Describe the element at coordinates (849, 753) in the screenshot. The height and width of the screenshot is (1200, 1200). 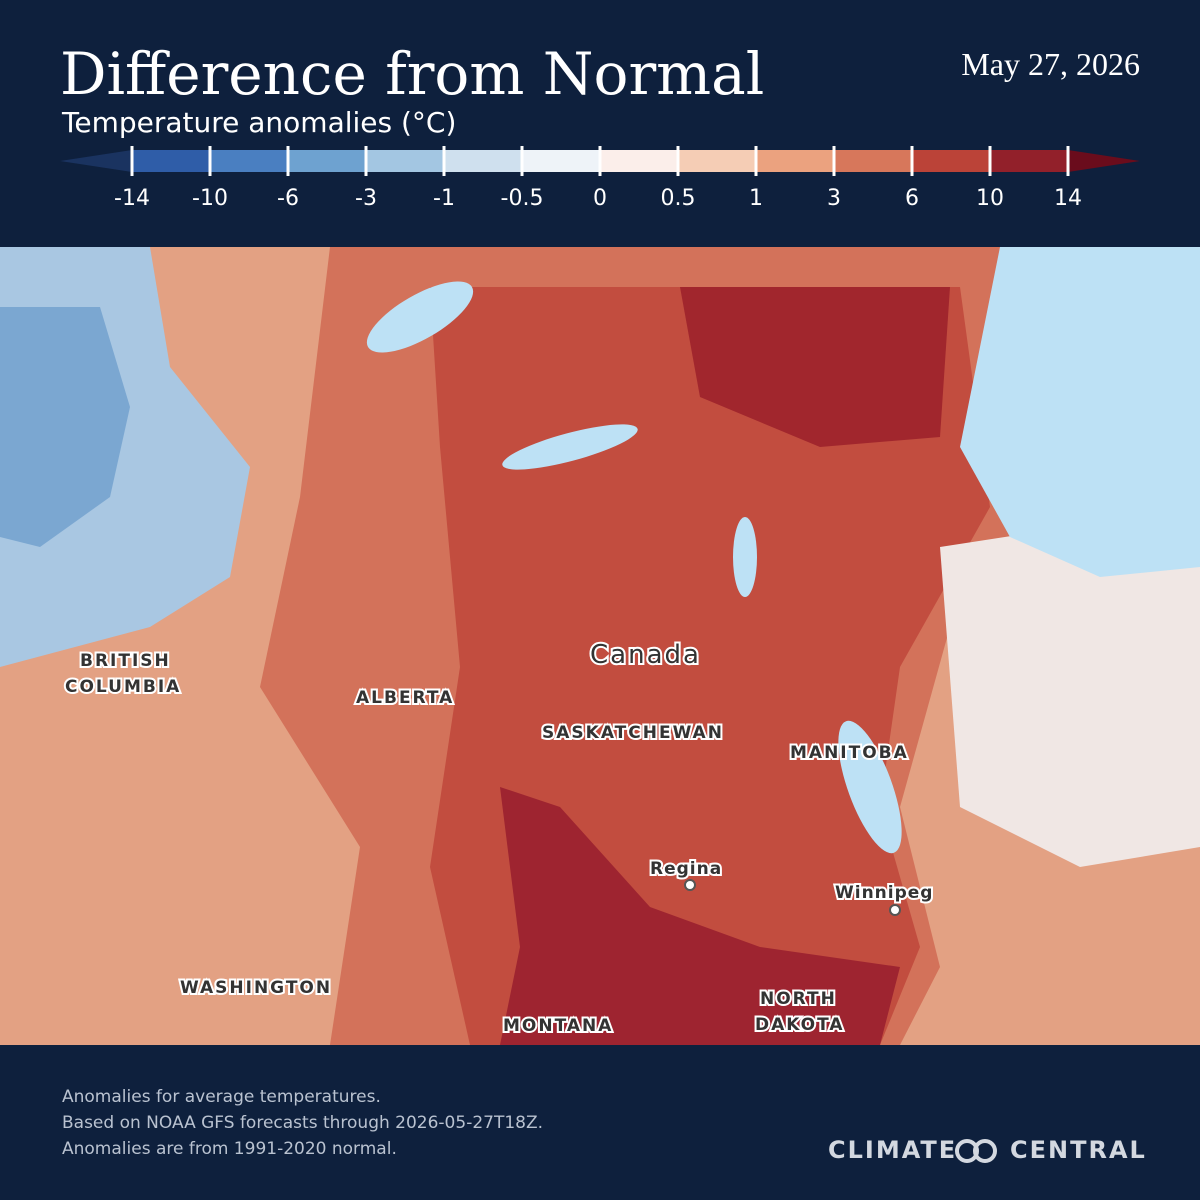
I see `map-label: MANITOBA` at that location.